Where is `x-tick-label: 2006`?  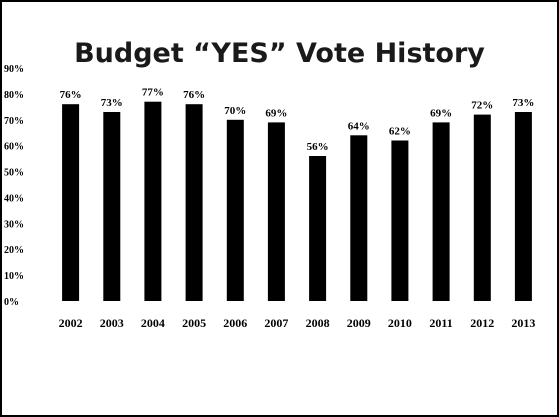 x-tick-label: 2006 is located at coordinates (235, 323).